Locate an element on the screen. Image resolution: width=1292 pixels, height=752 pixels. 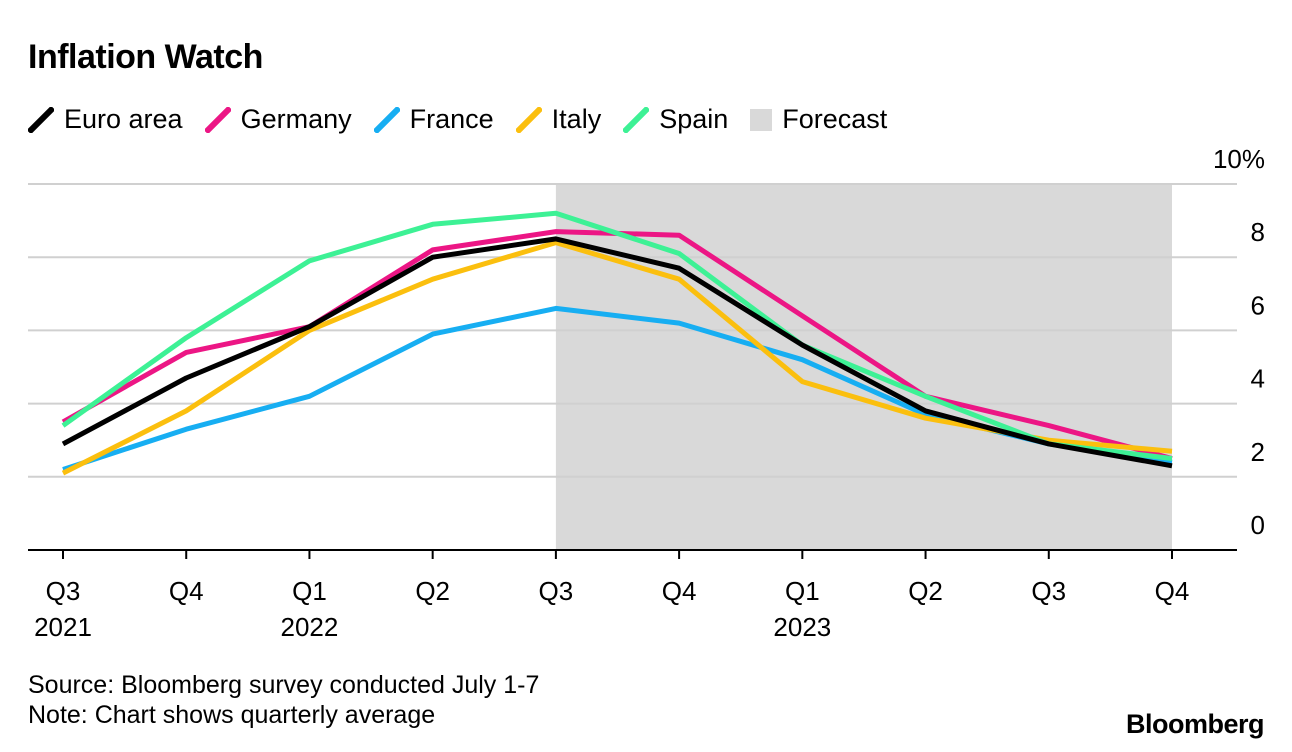
chart-title: Inflation Watch is located at coordinates (145, 57).